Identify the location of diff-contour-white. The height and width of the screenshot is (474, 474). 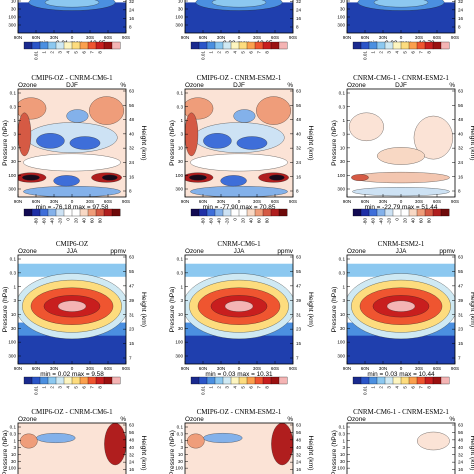
(239, 162).